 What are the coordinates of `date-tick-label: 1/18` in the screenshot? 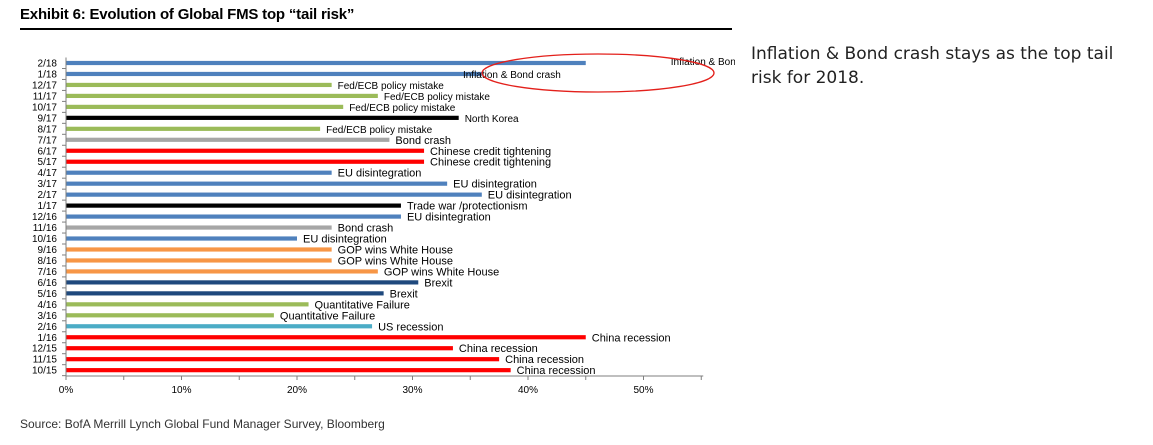 It's located at (48, 74).